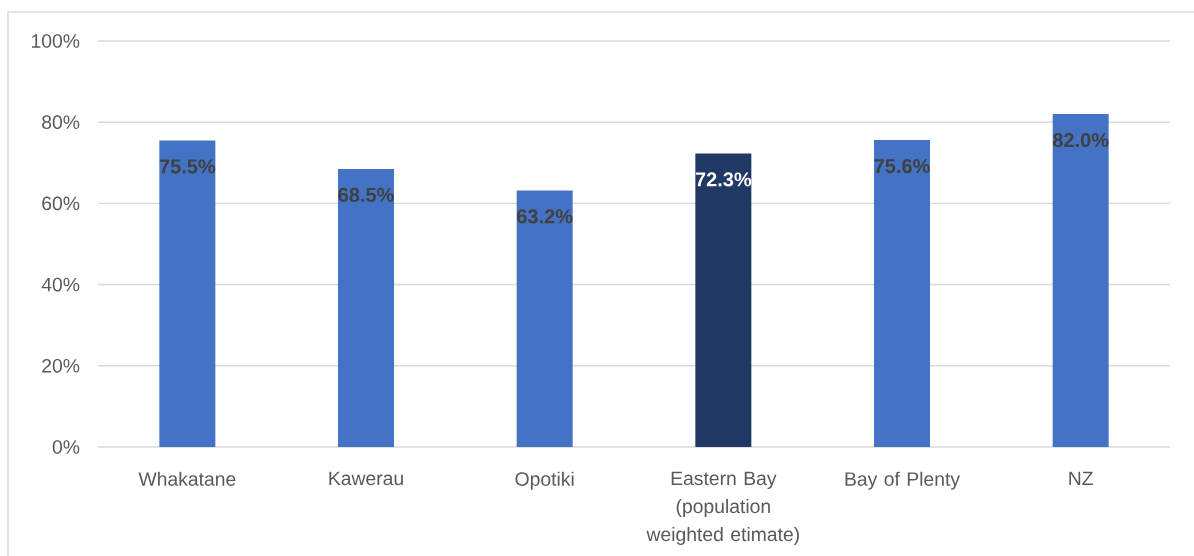 This screenshot has height=556, width=1194. What do you see at coordinates (61, 203) in the screenshot?
I see `y-tick-label: 60%` at bounding box center [61, 203].